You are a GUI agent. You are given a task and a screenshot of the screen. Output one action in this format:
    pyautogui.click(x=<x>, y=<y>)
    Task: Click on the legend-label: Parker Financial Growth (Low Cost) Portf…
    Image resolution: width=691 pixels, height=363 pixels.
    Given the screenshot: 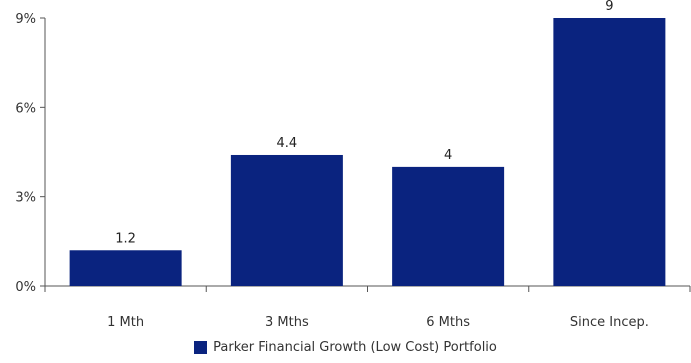 What is the action you would take?
    pyautogui.click(x=355, y=347)
    